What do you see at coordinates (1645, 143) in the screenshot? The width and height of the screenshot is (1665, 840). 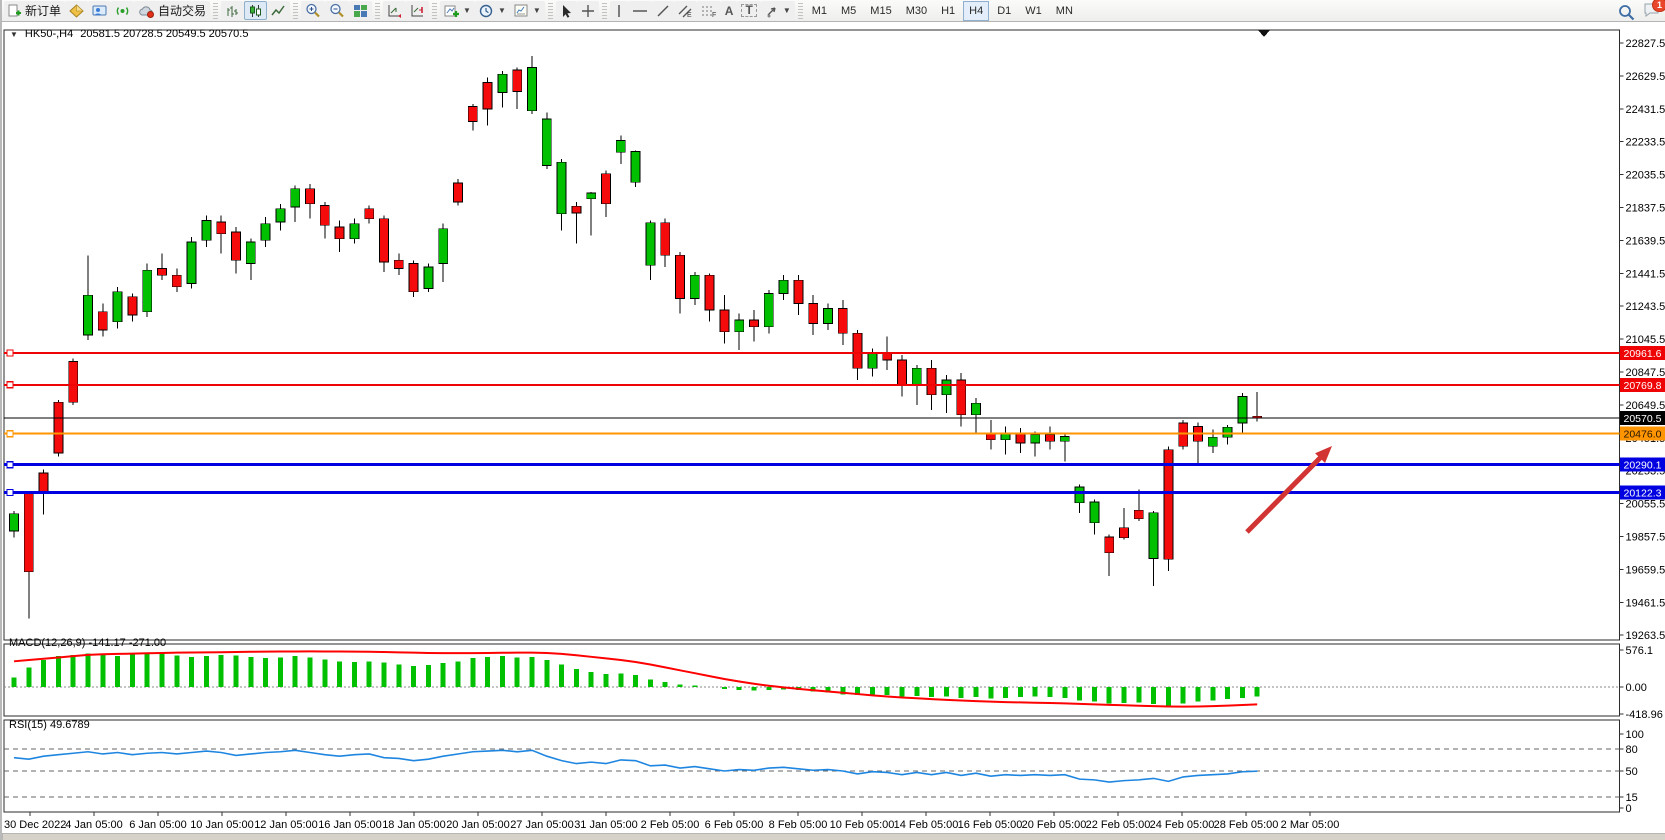 I see `price-tick-label: 22233.5` at bounding box center [1645, 143].